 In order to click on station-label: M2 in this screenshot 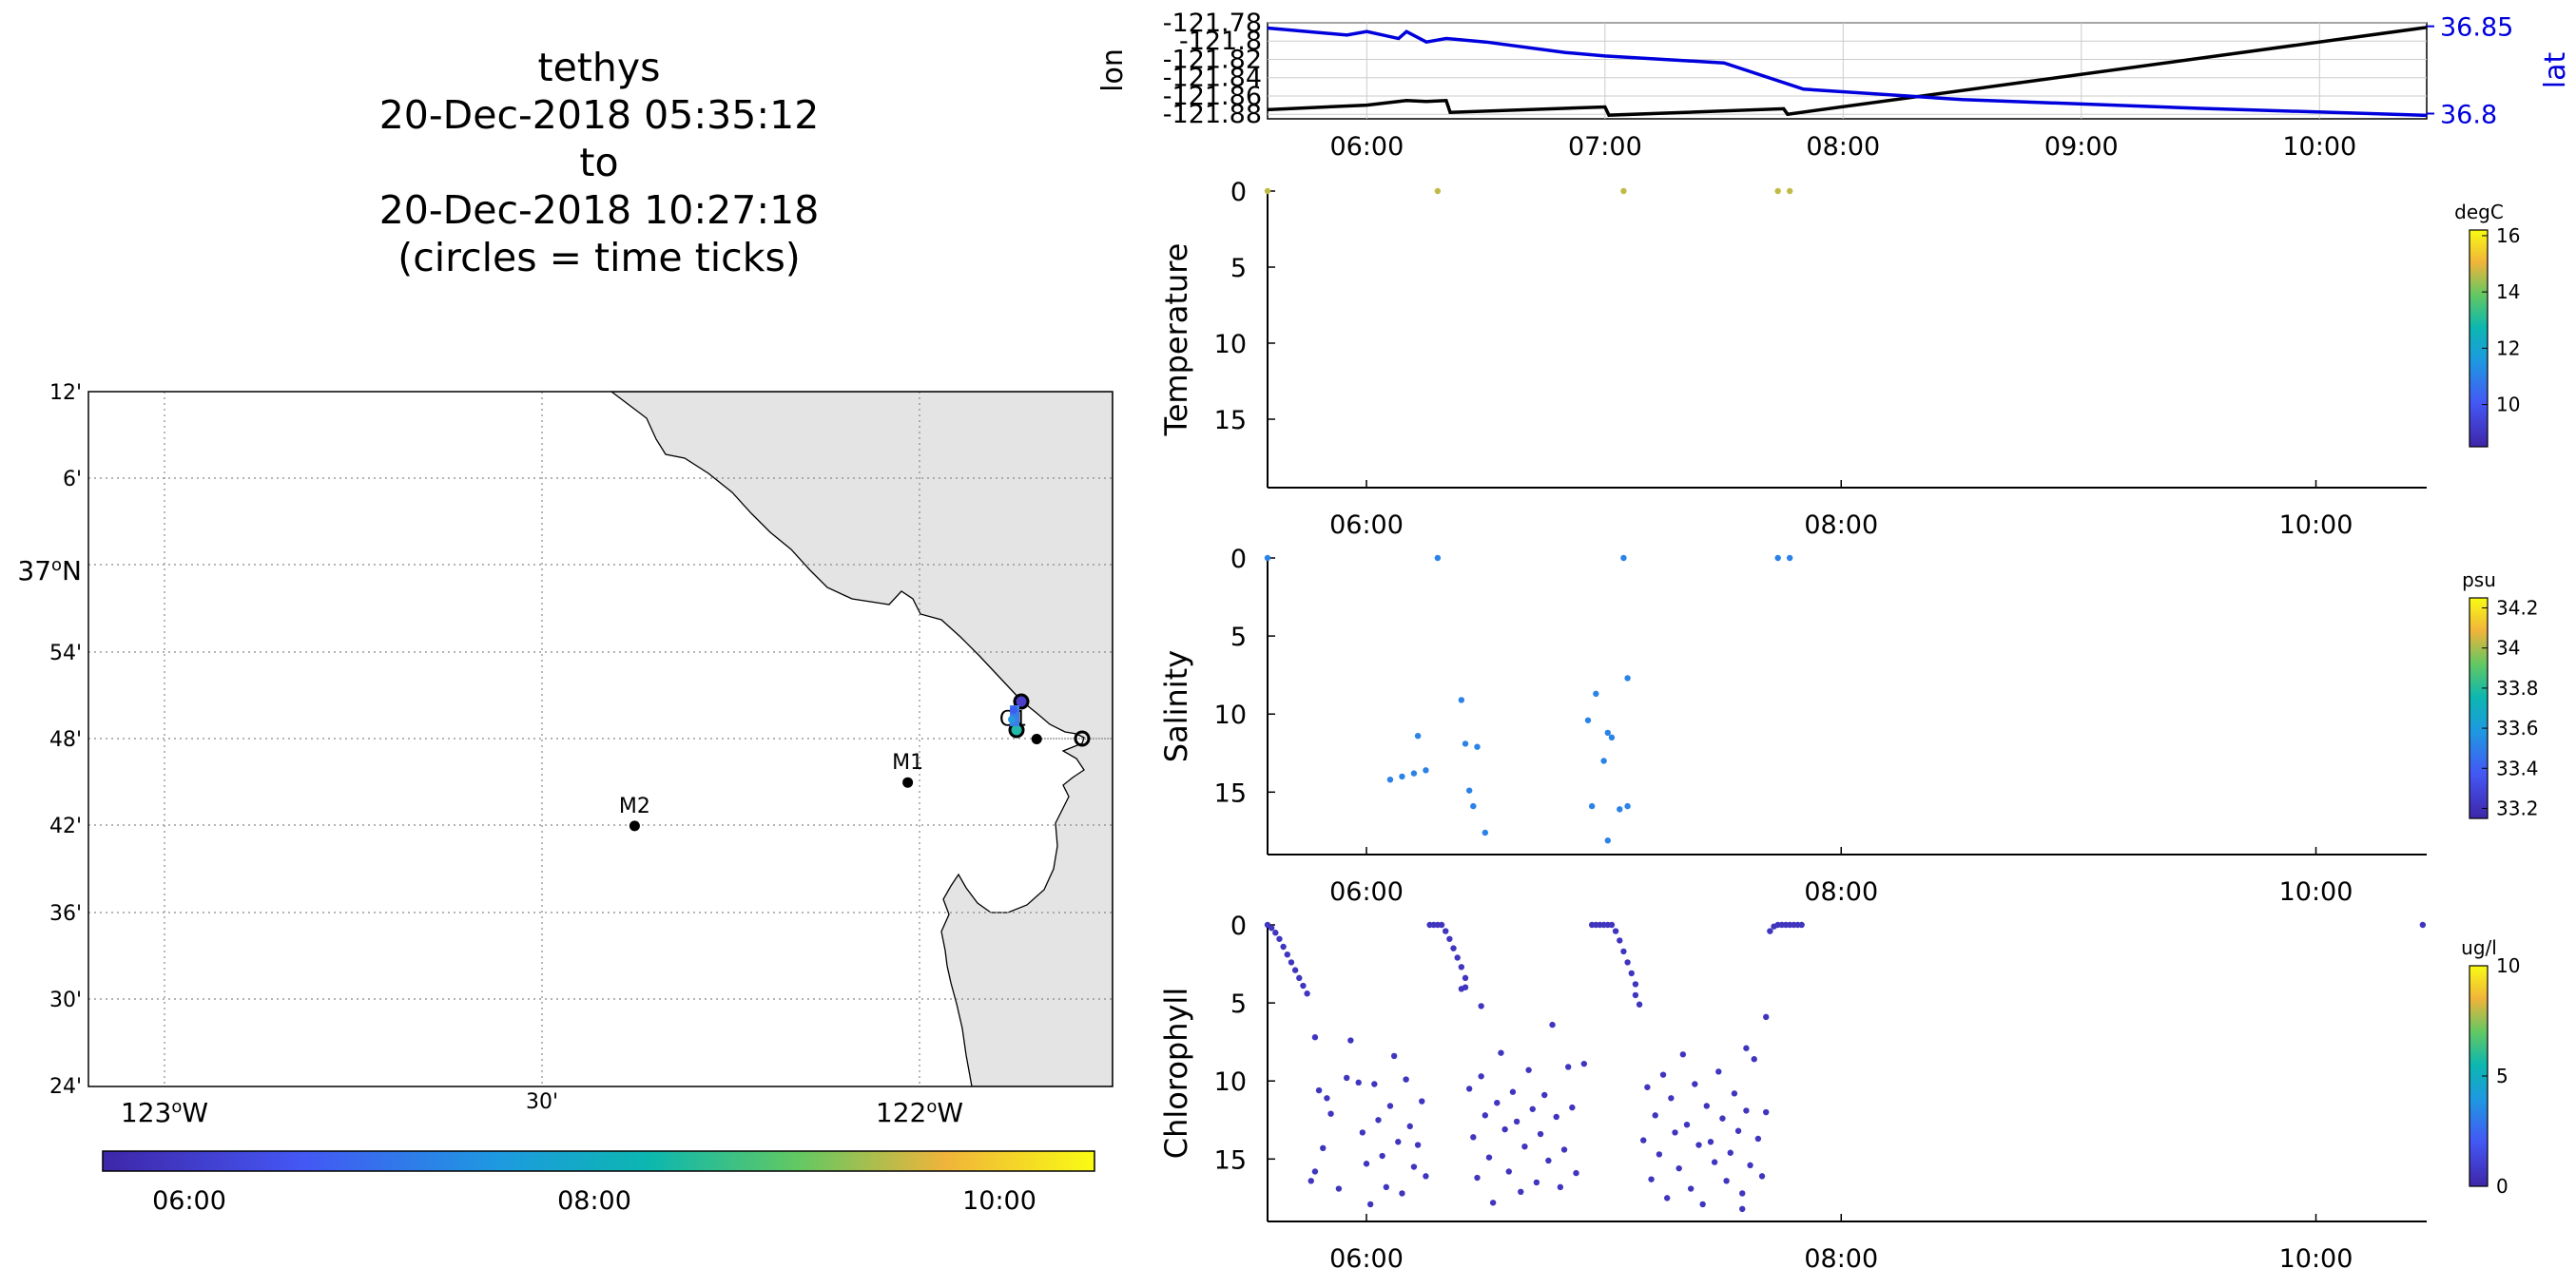, I will do `click(634, 806)`.